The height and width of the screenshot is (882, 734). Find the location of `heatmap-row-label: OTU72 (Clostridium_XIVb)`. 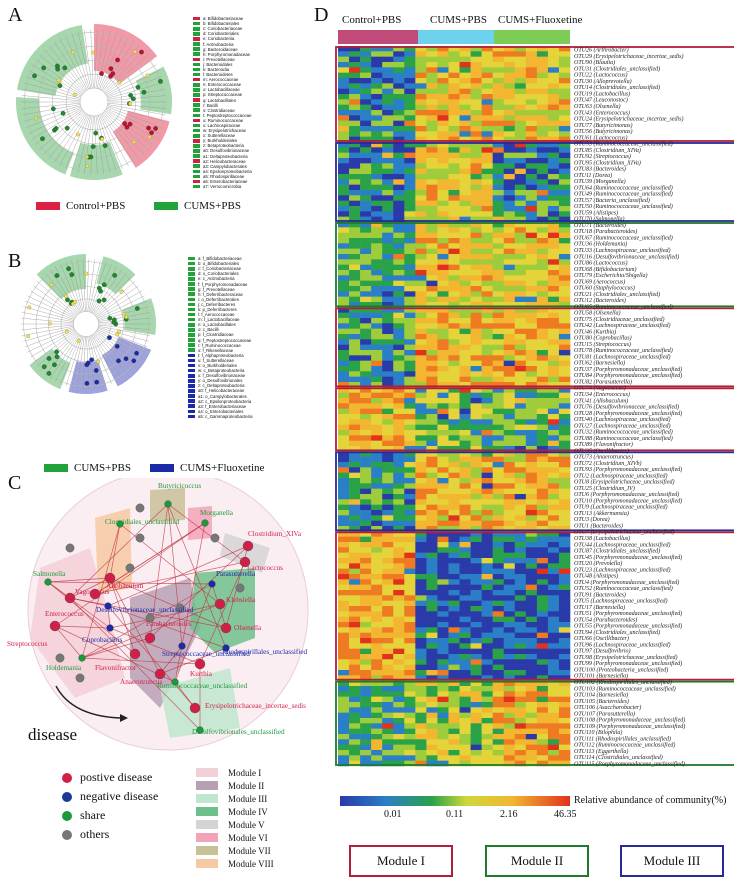

heatmap-row-label: OTU72 (Clostridium_XIVb) is located at coordinates (608, 463).